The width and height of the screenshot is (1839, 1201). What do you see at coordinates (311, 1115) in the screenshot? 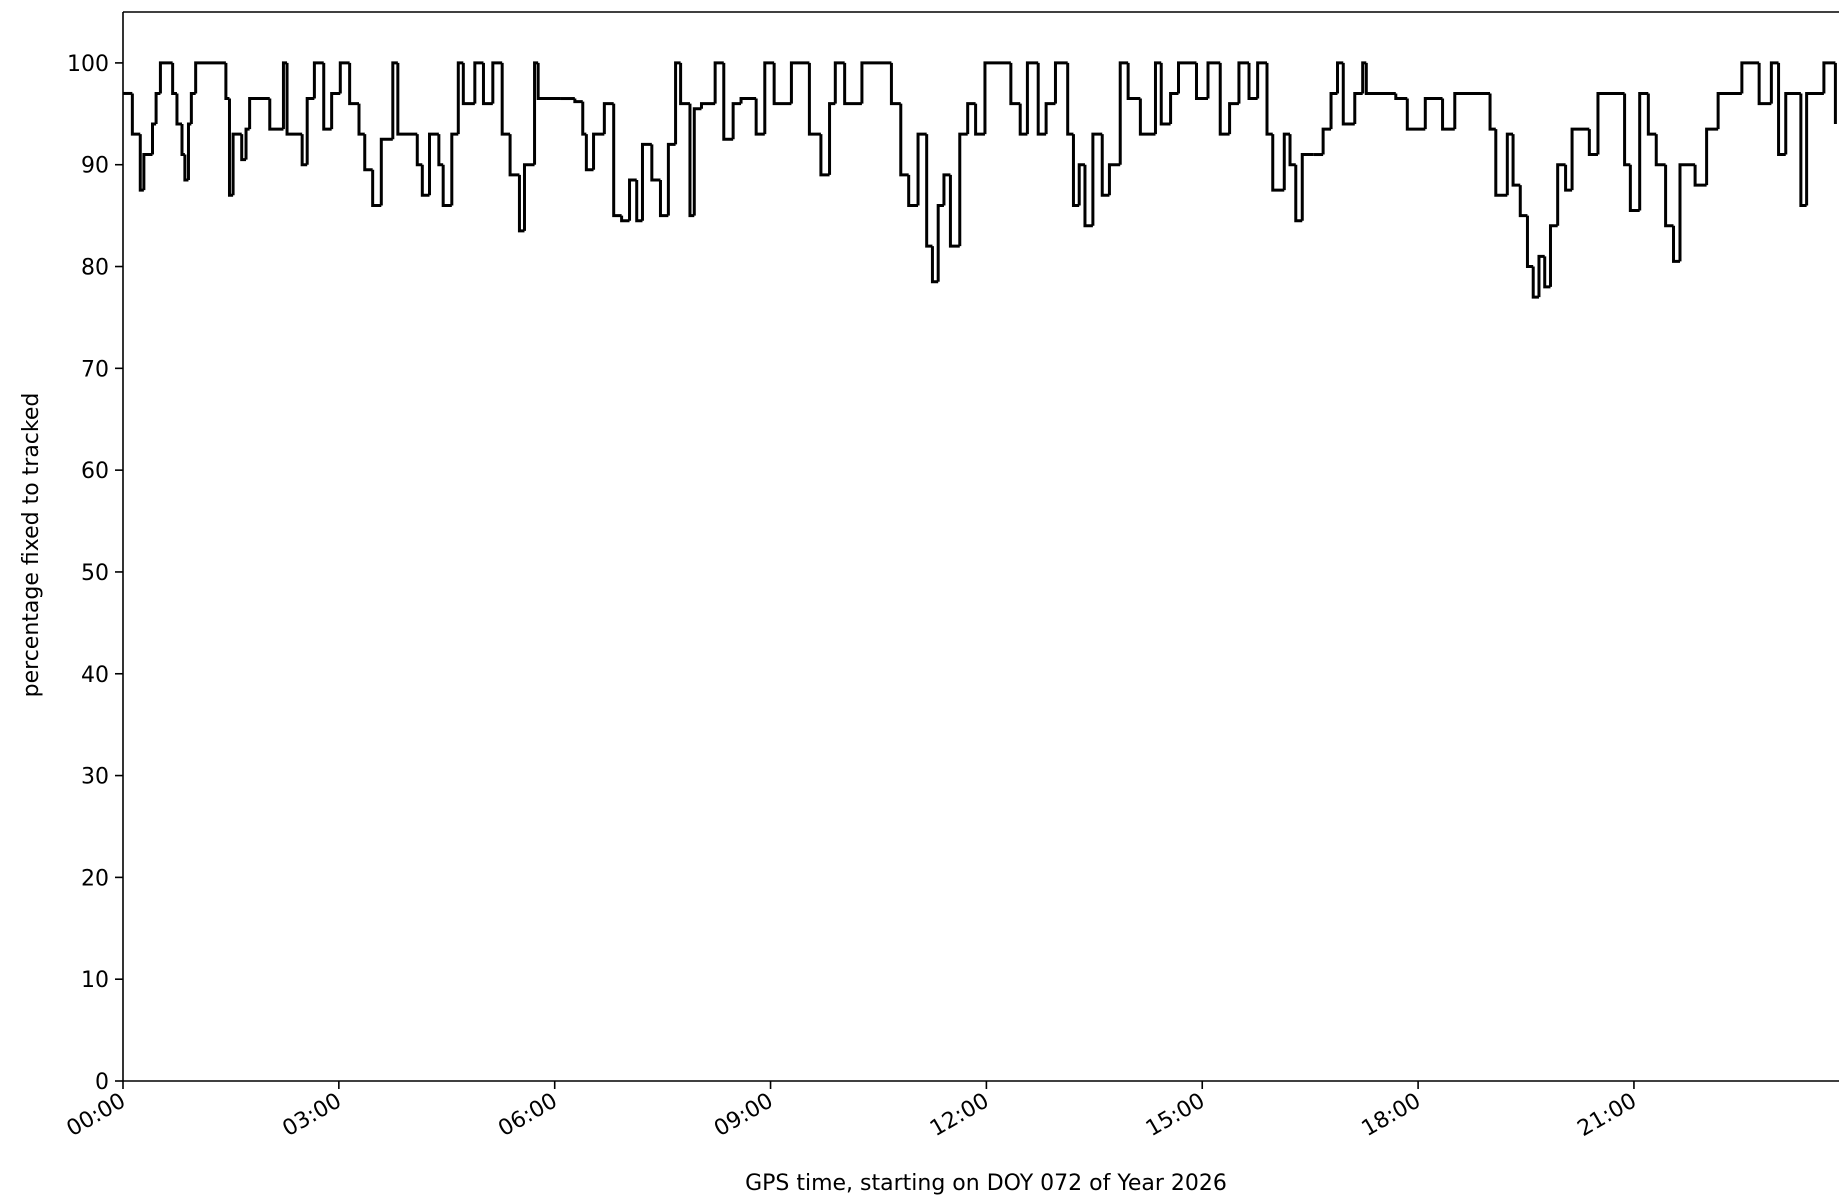
I see `x-tick-label: 03:00` at bounding box center [311, 1115].